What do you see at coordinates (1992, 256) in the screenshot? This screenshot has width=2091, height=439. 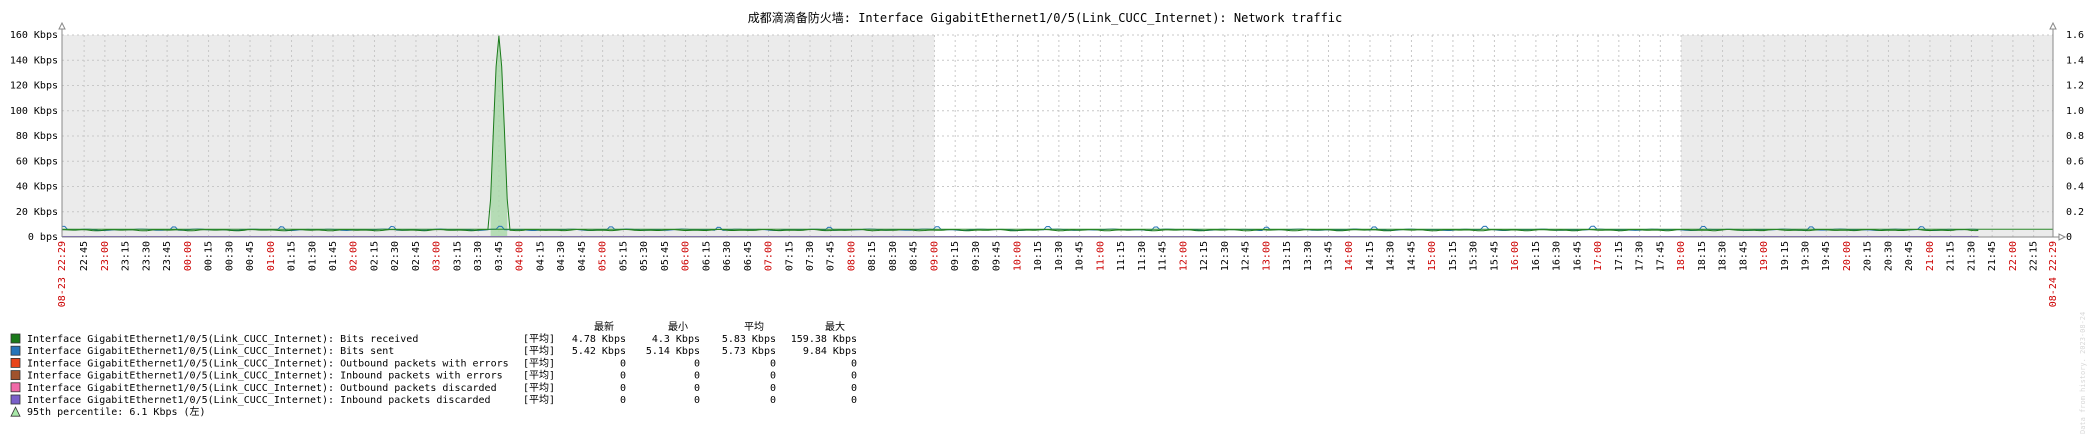 I see `x-tick-label: 21:45` at bounding box center [1992, 256].